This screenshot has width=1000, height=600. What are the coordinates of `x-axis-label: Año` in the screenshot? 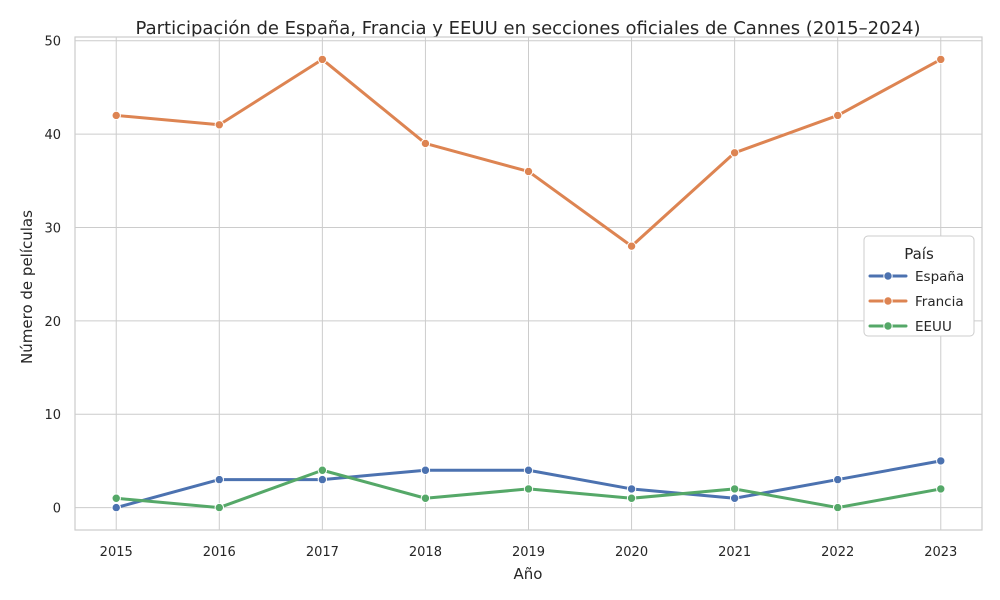 It's located at (528, 574).